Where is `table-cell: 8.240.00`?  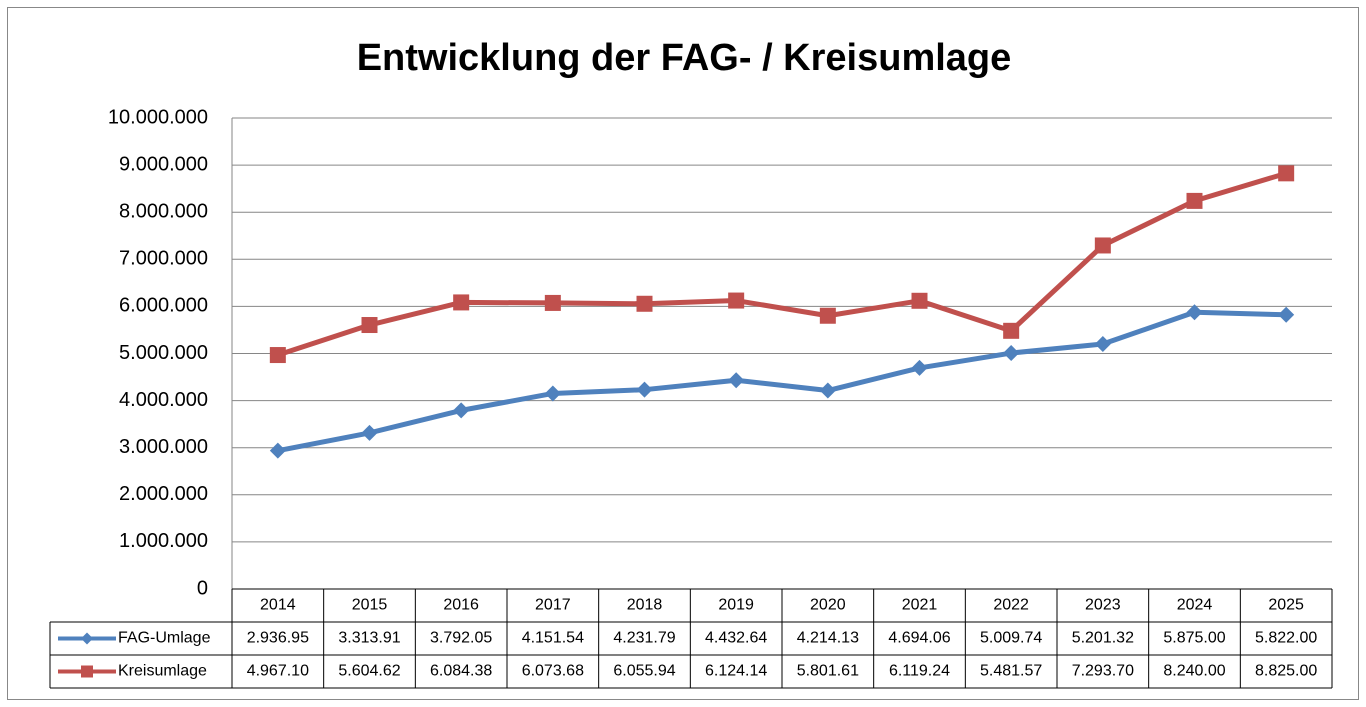 table-cell: 8.240.00 is located at coordinates (1194, 671).